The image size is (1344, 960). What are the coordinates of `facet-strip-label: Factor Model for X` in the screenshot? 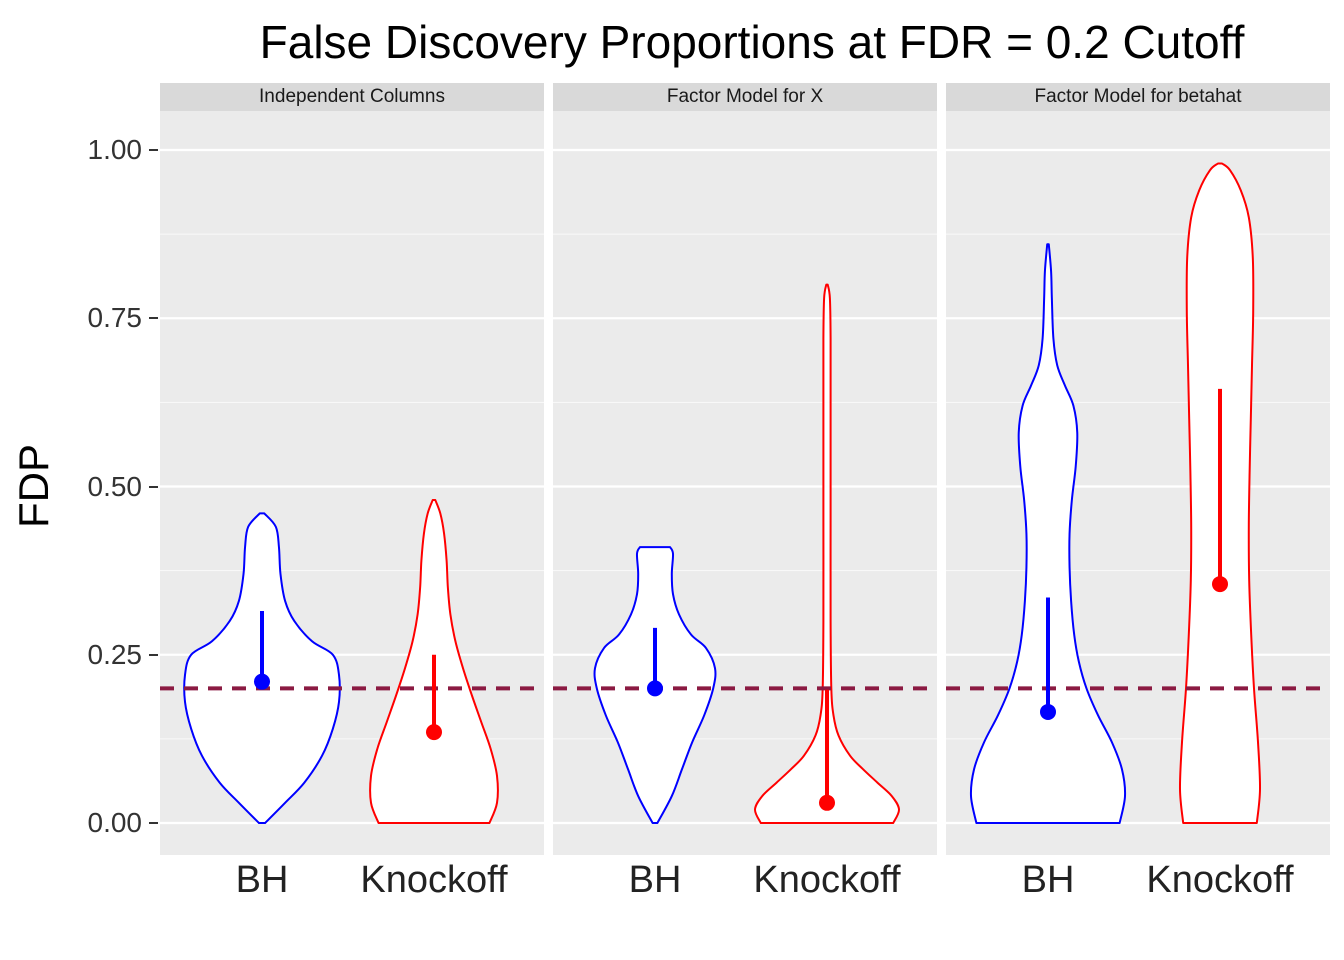 It's located at (745, 97).